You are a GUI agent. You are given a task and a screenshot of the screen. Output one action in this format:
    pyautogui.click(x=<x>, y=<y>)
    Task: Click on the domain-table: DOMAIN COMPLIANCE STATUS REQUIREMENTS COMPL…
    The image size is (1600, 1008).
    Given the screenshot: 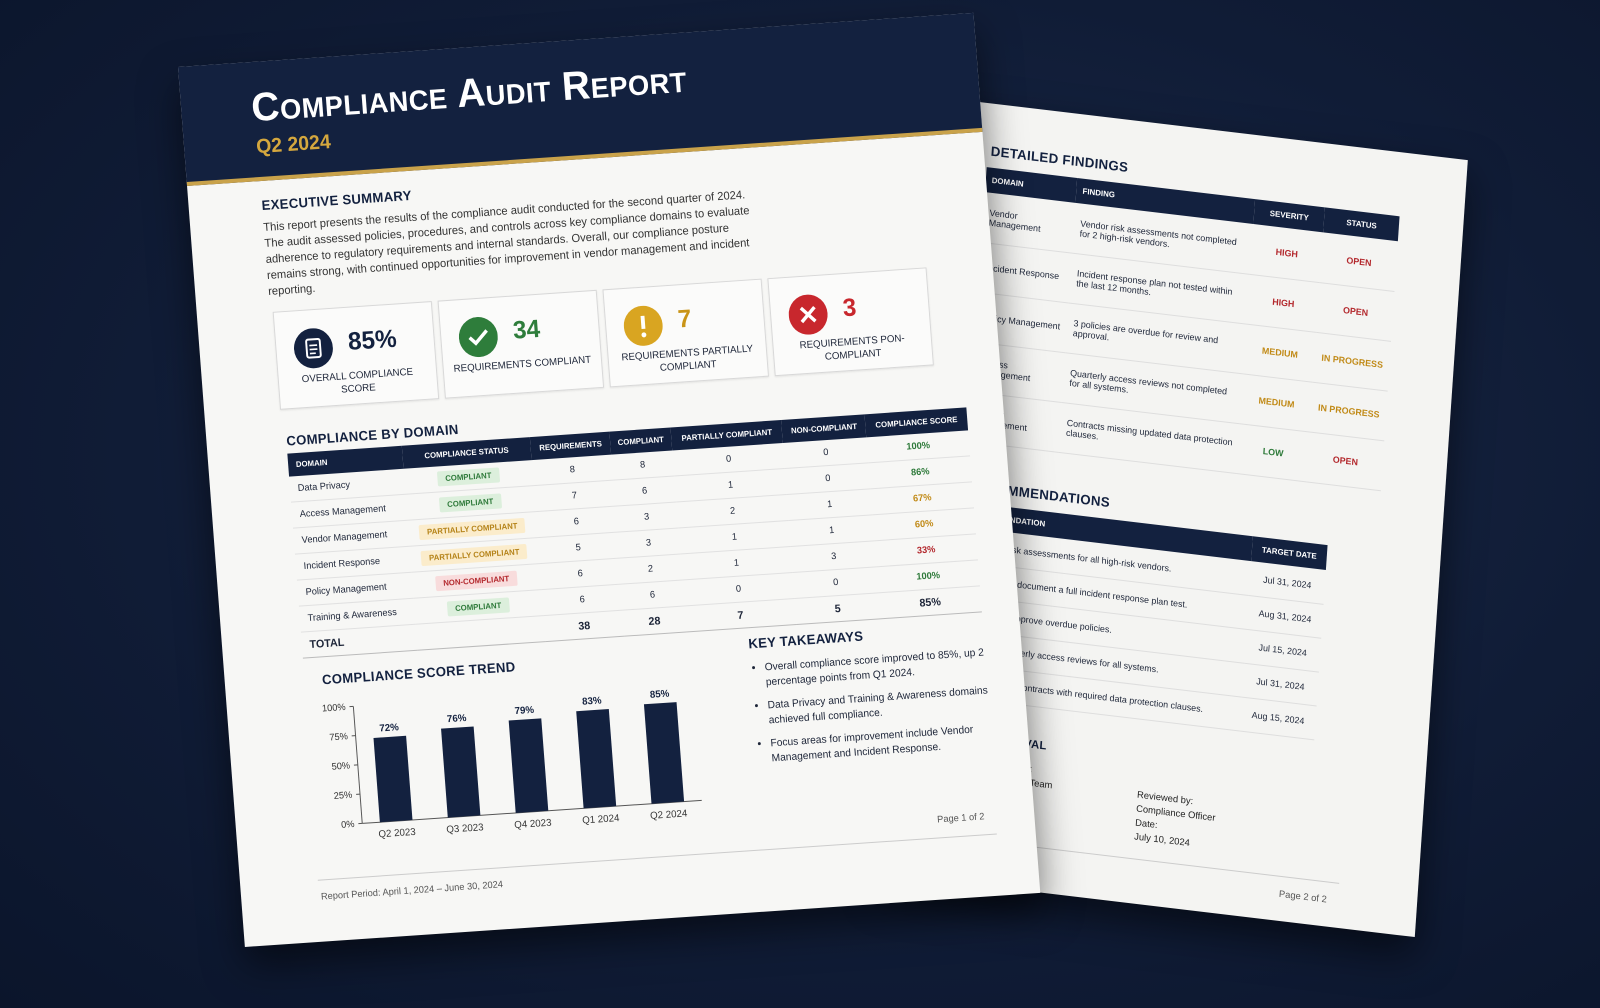 What is the action you would take?
    pyautogui.click(x=634, y=533)
    